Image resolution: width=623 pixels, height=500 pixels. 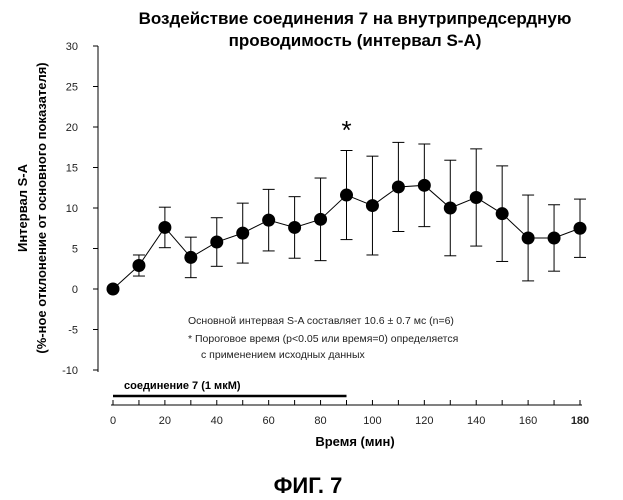 I want to click on x-tick-label: 100, so click(x=372, y=421).